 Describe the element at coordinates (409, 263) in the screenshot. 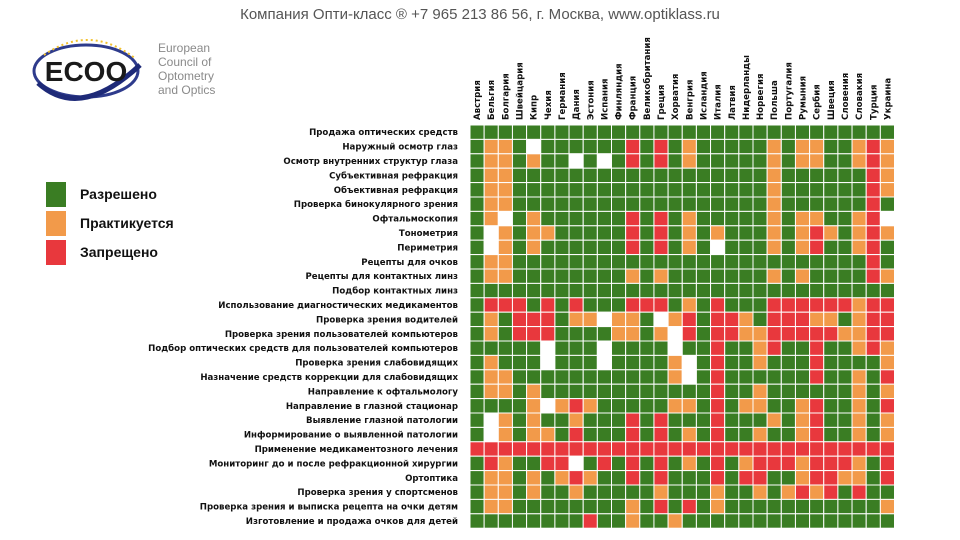

I see `row-label: Рецепты для очков` at that location.